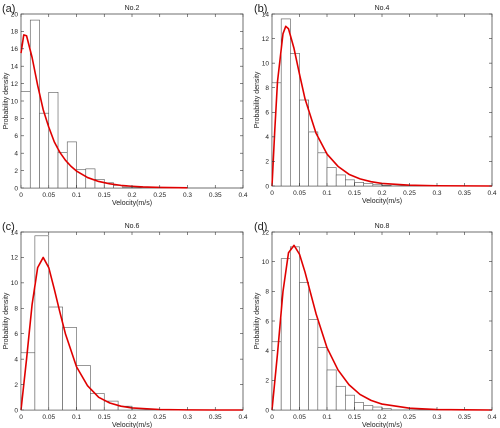 This screenshot has width=500, height=428. Describe the element at coordinates (260, 9) in the screenshot. I see `panel-label: (b)` at that location.